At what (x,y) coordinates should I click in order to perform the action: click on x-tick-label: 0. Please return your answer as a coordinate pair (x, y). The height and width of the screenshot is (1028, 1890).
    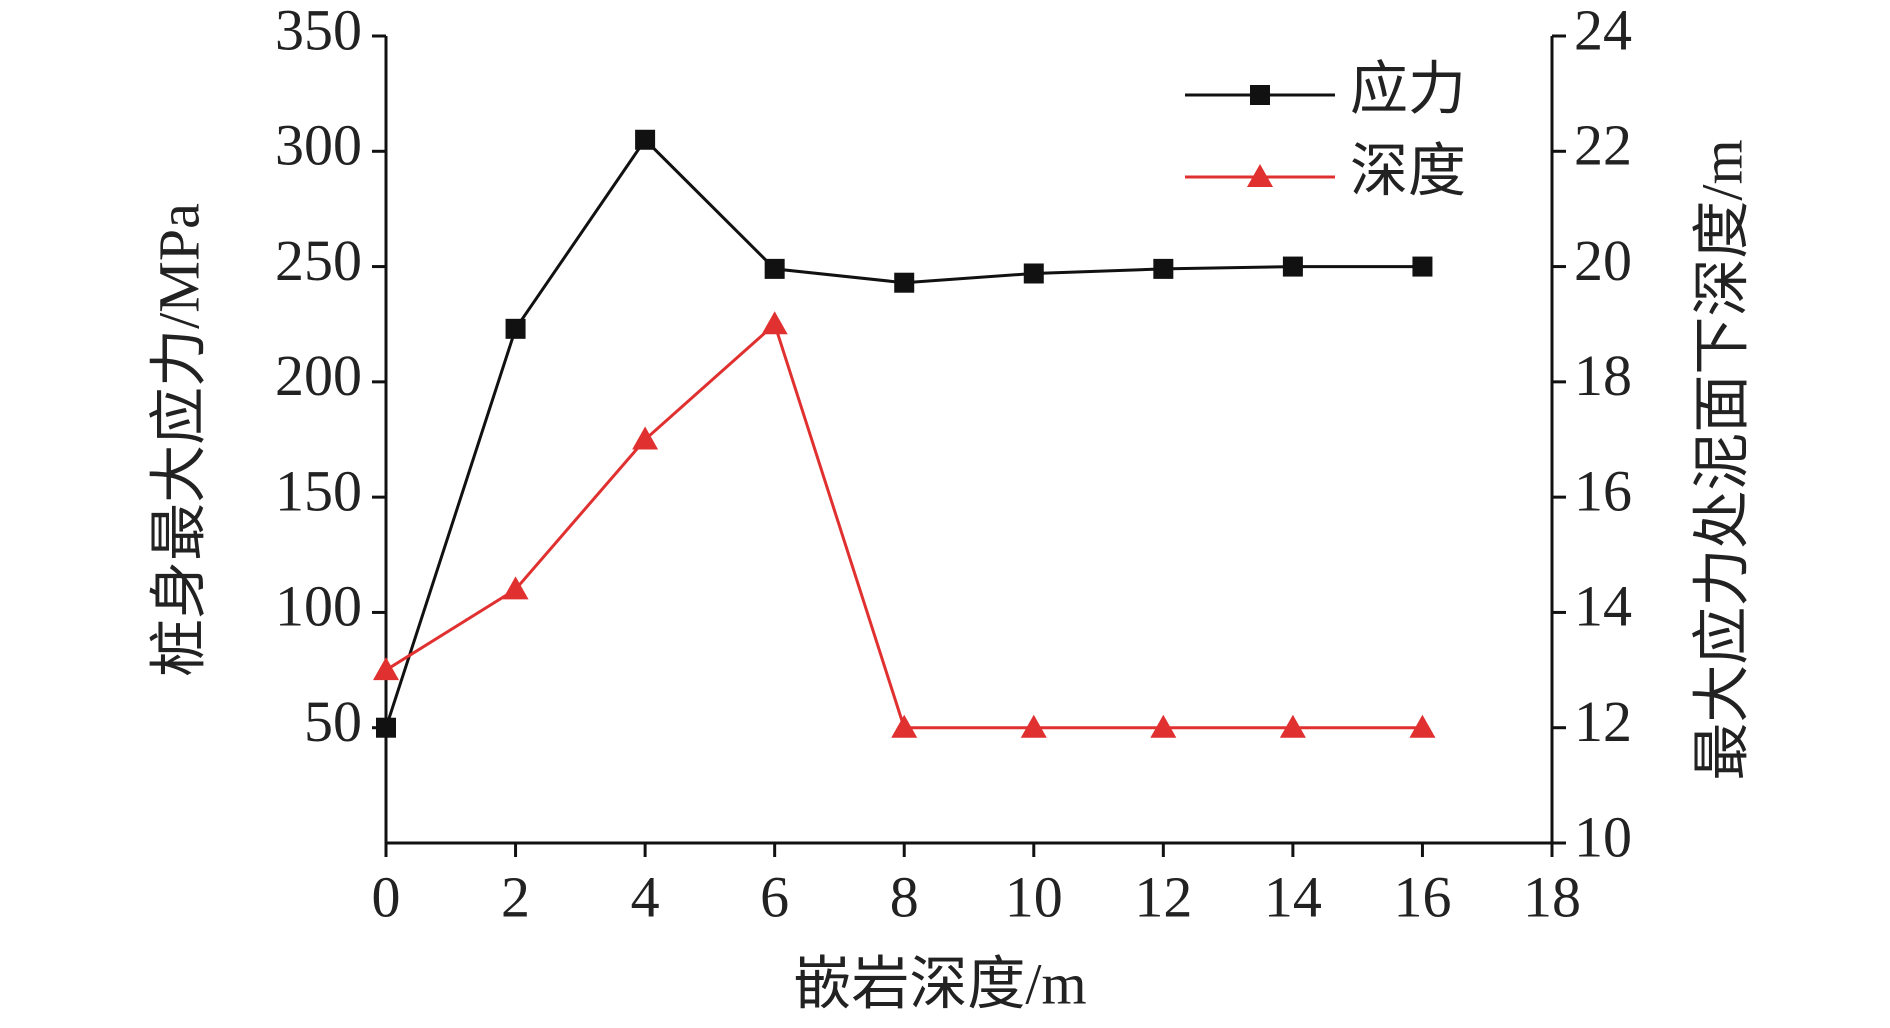
    Looking at the image, I should click on (386, 896).